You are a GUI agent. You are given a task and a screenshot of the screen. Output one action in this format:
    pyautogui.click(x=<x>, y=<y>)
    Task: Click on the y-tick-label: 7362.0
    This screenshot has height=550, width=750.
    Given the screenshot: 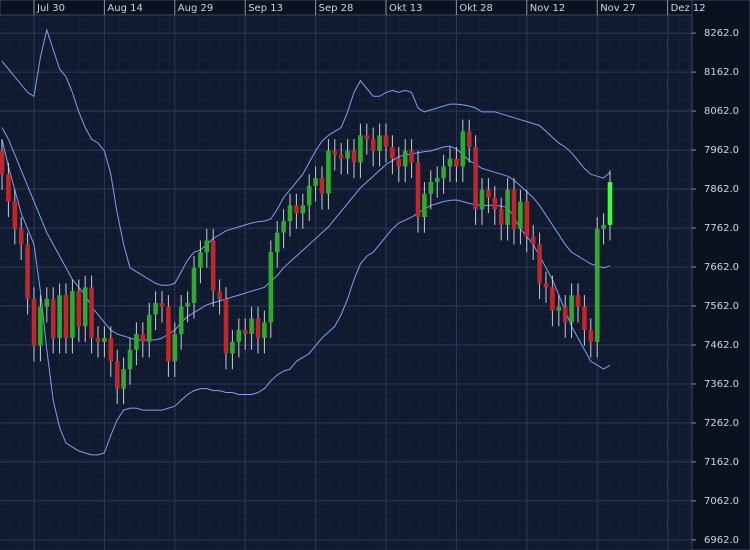 What is the action you would take?
    pyautogui.click(x=721, y=384)
    